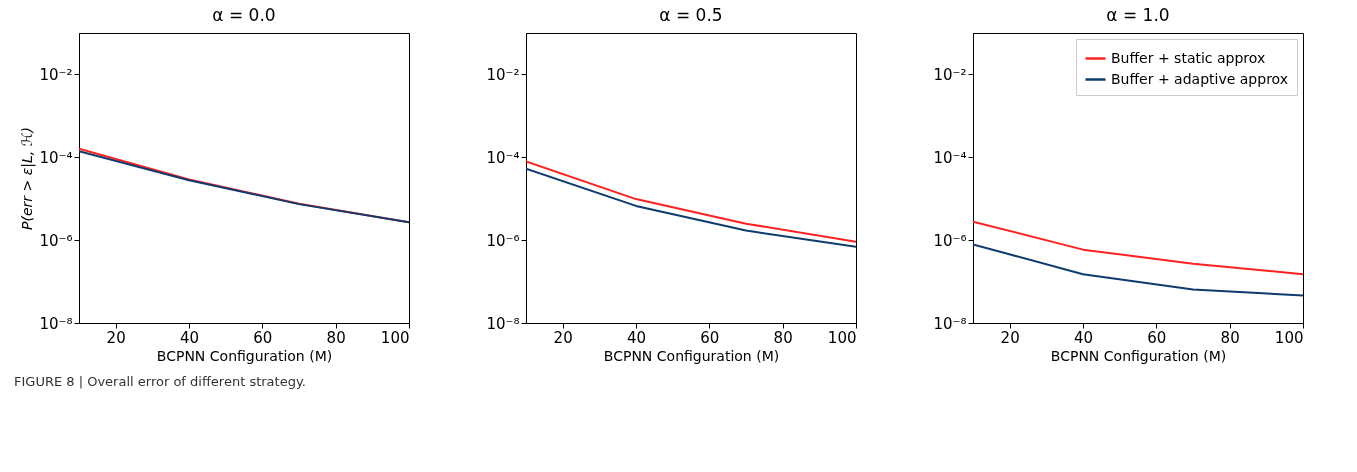 The width and height of the screenshot is (1357, 472). Describe the element at coordinates (160, 381) in the screenshot. I see `caption: FIGURE 8 | Overall error of different strategy.` at that location.